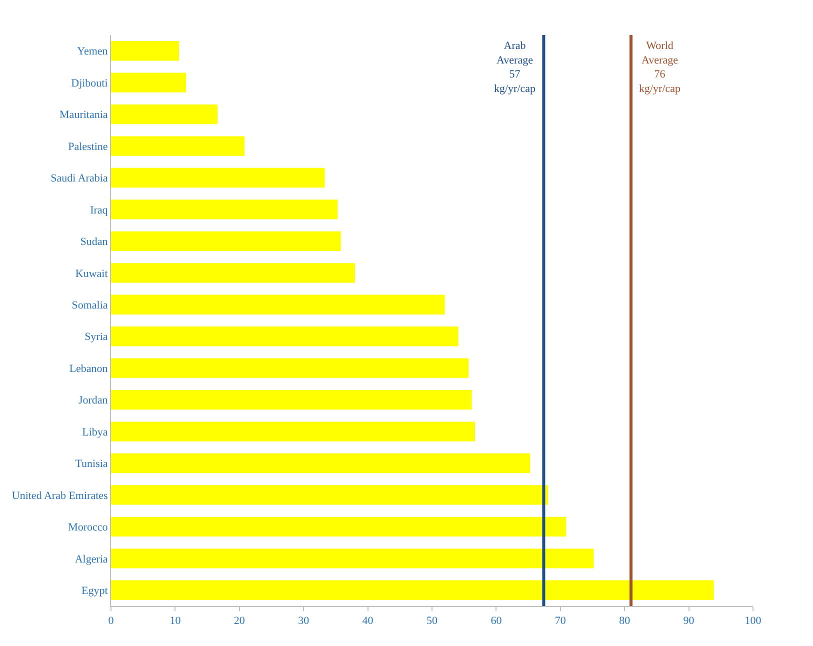 The image size is (813, 646). What do you see at coordinates (89, 83) in the screenshot?
I see `y-tick-label: Djibouti` at bounding box center [89, 83].